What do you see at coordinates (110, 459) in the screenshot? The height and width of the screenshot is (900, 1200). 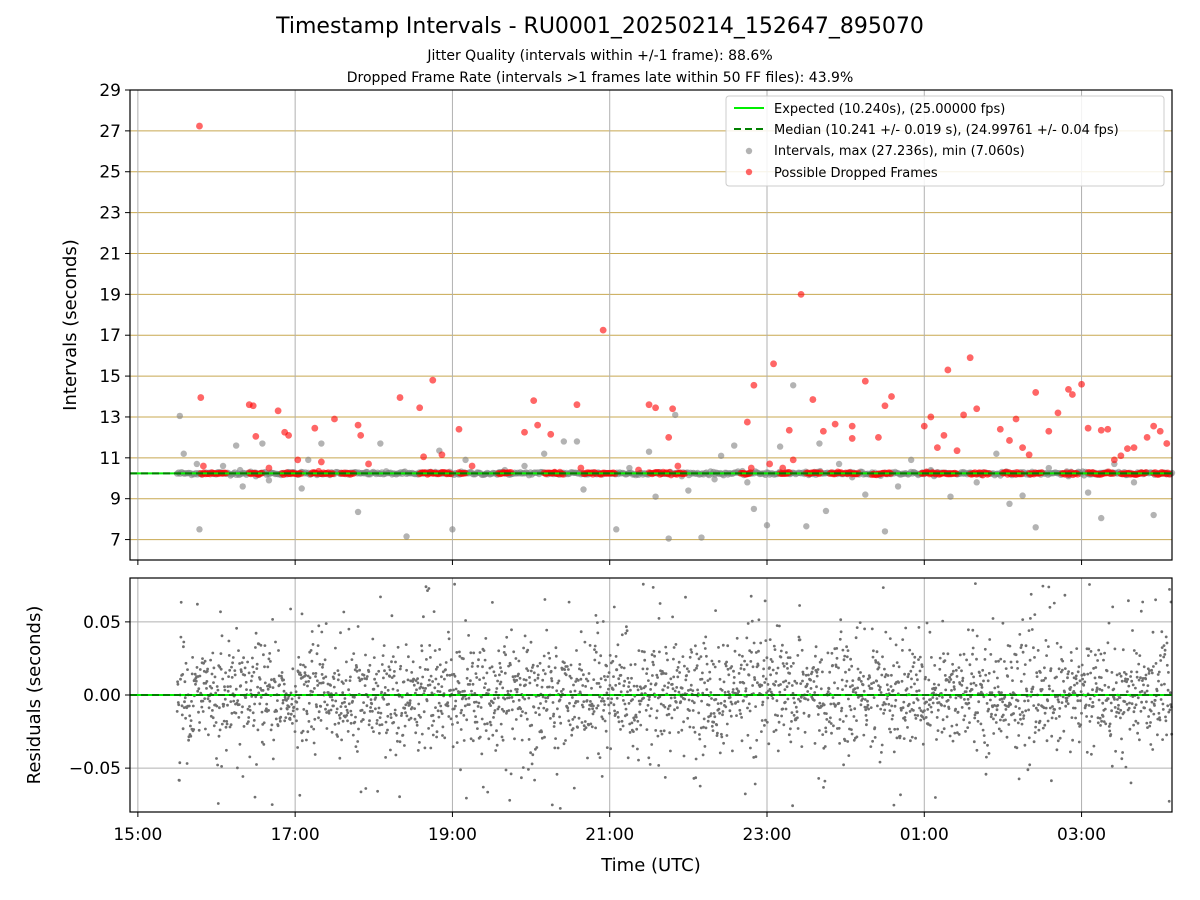 I see `y-tick-label: 11` at bounding box center [110, 459].